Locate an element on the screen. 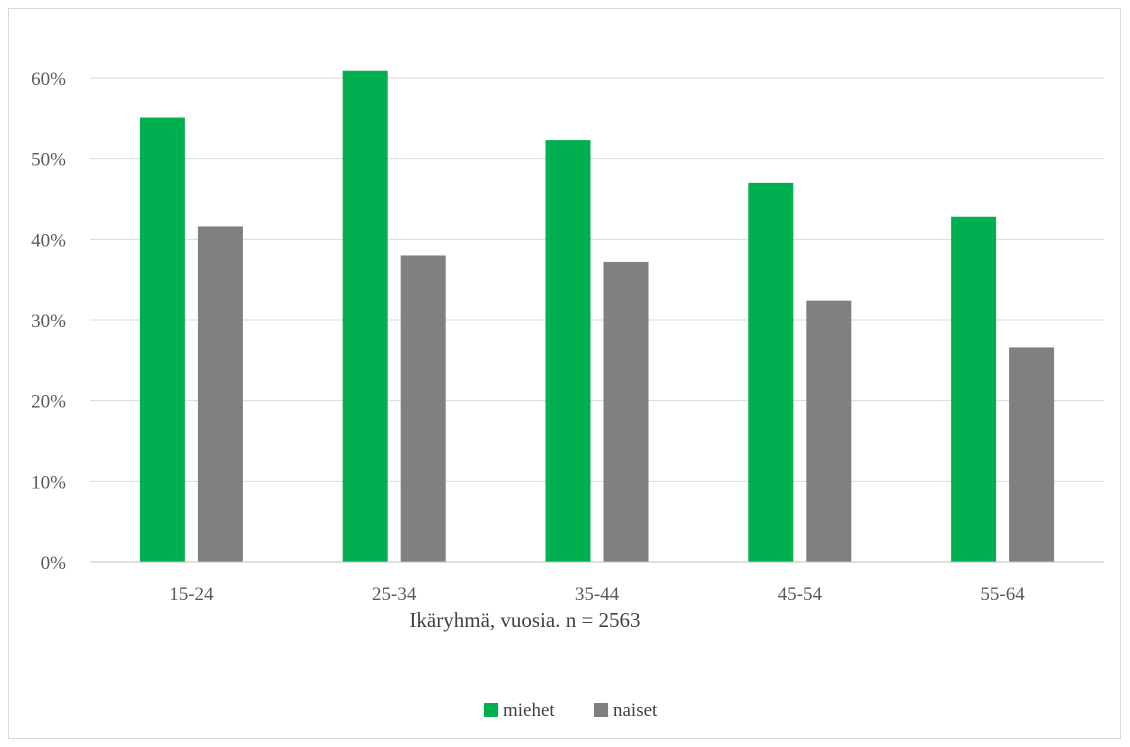  y-axis-ticks: 0% 10% 20% 30% 40% 50% 60% is located at coordinates (48, 321).